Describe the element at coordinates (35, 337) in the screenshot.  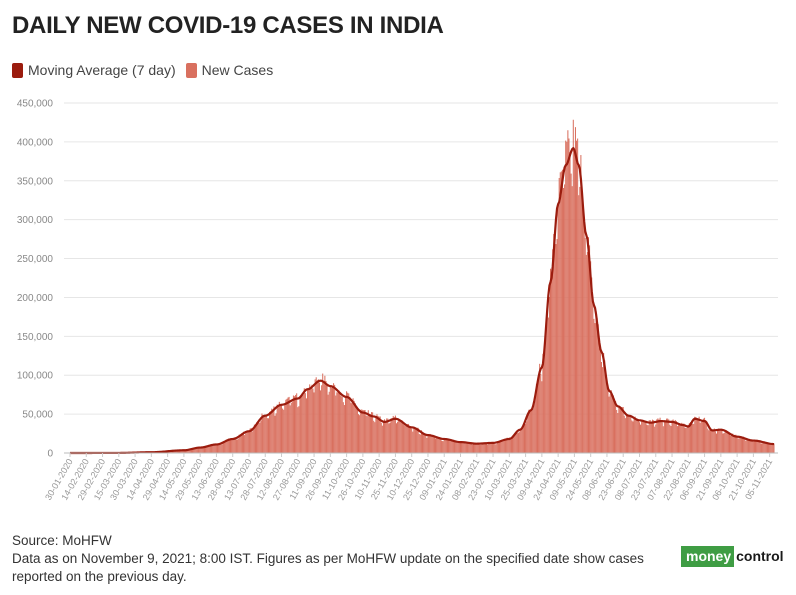
I see `y-tick-label: 150,000` at that location.